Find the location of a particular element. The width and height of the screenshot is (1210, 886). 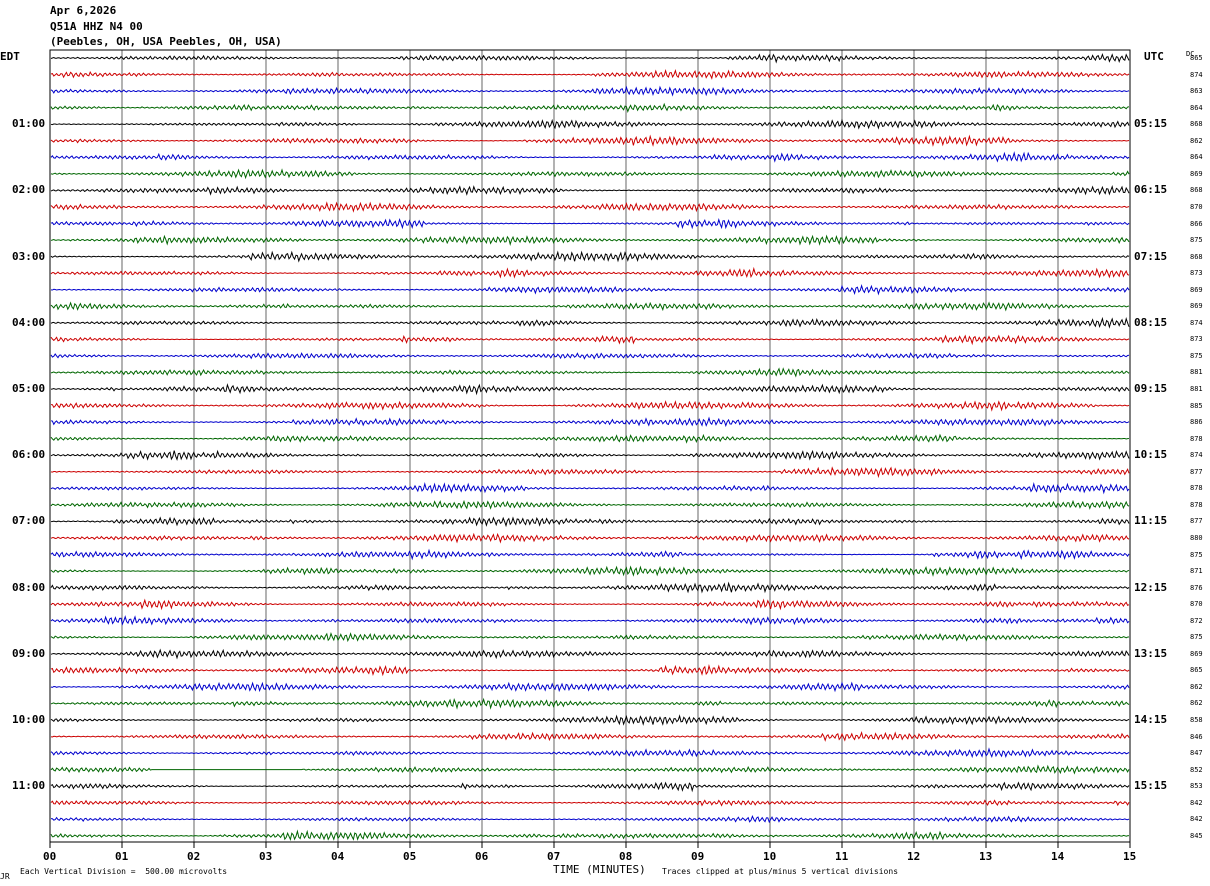

dc-offset-14: 869 is located at coordinates (1196, 289).